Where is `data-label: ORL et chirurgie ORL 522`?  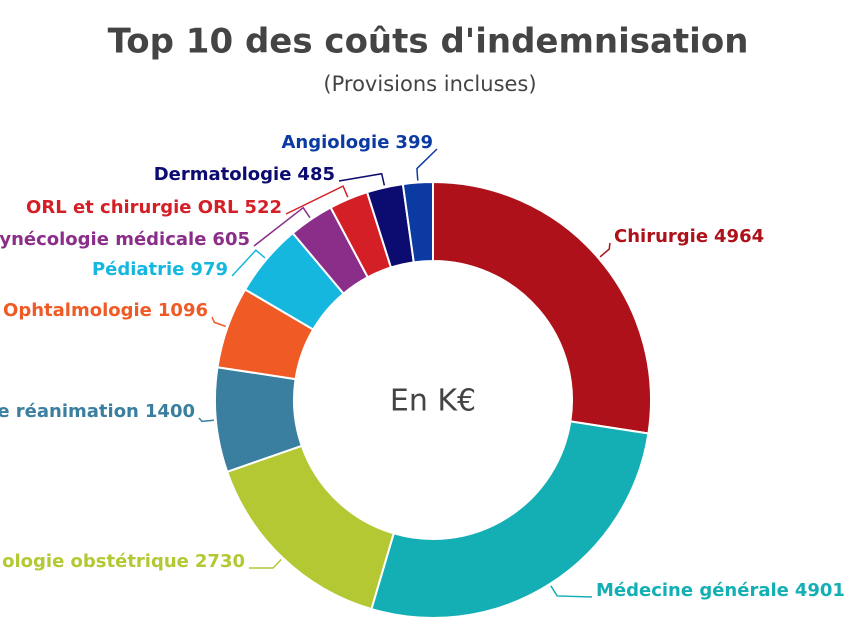
data-label: ORL et chirurgie ORL 522 is located at coordinates (154, 207).